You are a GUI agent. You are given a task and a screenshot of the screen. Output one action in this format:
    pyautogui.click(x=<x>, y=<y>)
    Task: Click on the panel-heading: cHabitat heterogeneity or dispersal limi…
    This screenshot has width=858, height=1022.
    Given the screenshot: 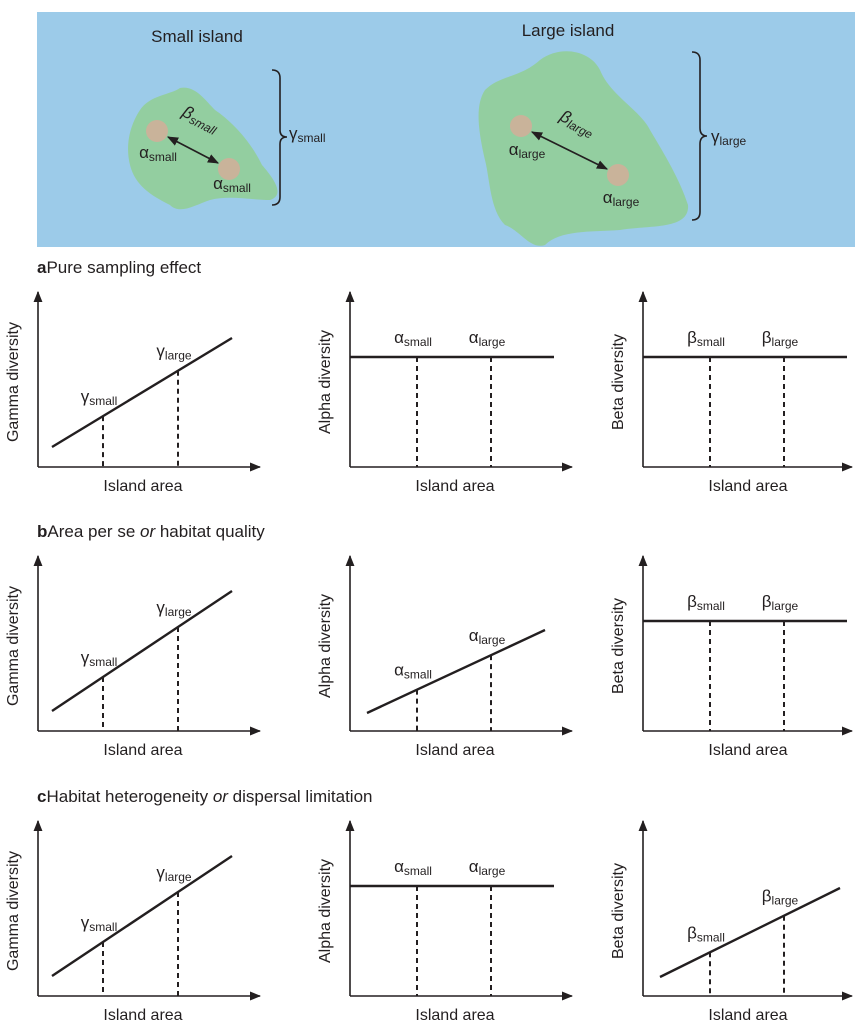 What is the action you would take?
    pyautogui.click(x=205, y=796)
    